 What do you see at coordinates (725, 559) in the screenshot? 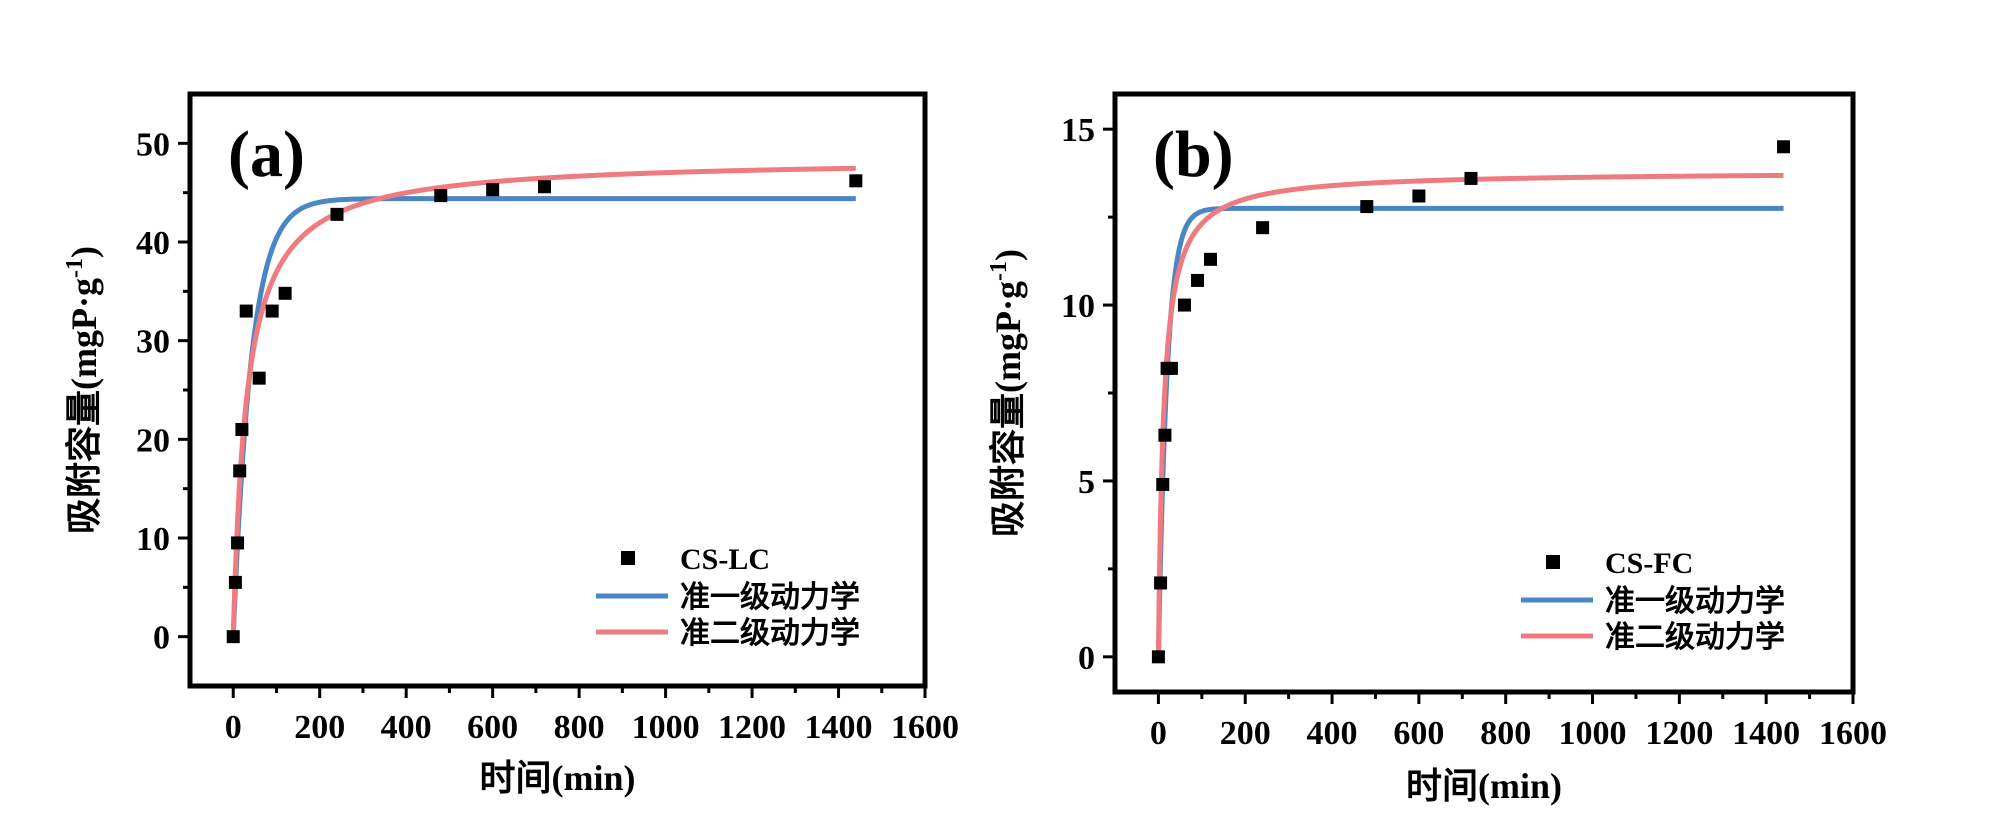
I see `legend-label: CS-LC` at bounding box center [725, 559].